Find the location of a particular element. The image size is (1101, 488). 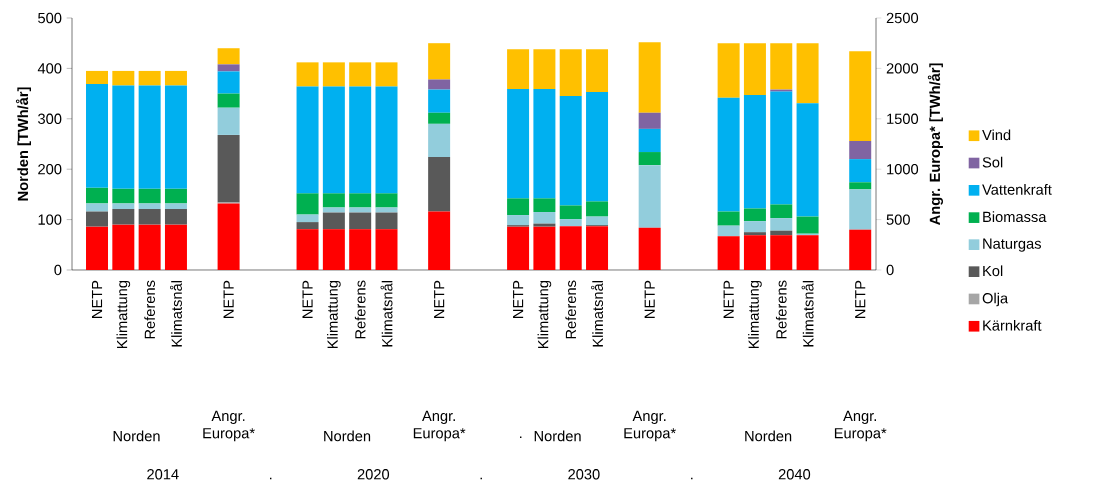

text: 2040 is located at coordinates (794, 474).